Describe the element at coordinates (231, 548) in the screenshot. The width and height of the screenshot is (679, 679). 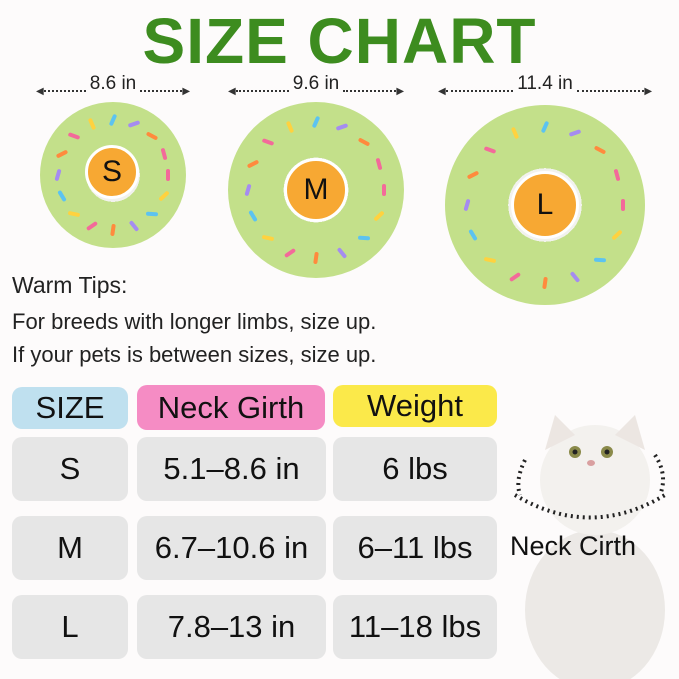
I see `neck-girth-cell: 6.7–10.6 in` at that location.